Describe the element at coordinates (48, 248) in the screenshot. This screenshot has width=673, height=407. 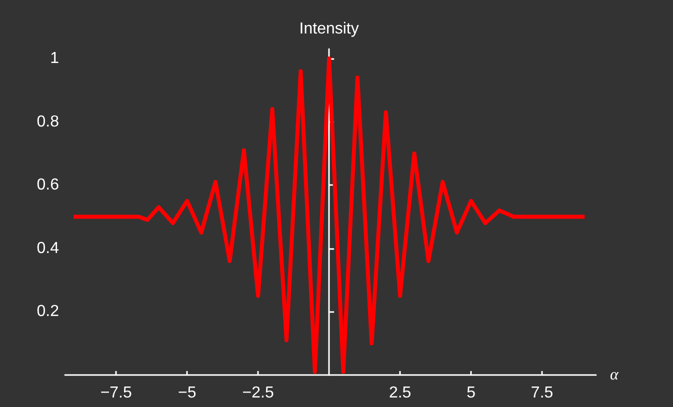
I see `y-tick-label: 0.4` at that location.